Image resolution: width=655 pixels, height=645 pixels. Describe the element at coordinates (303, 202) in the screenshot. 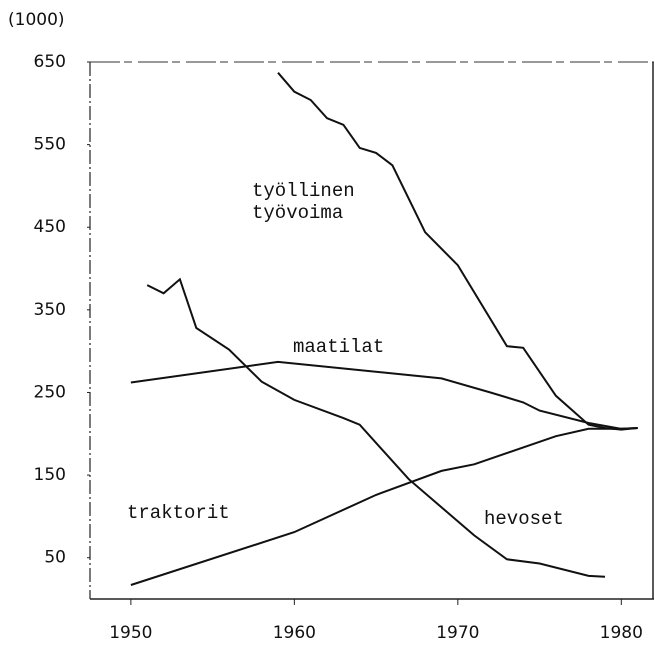

I see `series-label: työllinen työvoima` at that location.